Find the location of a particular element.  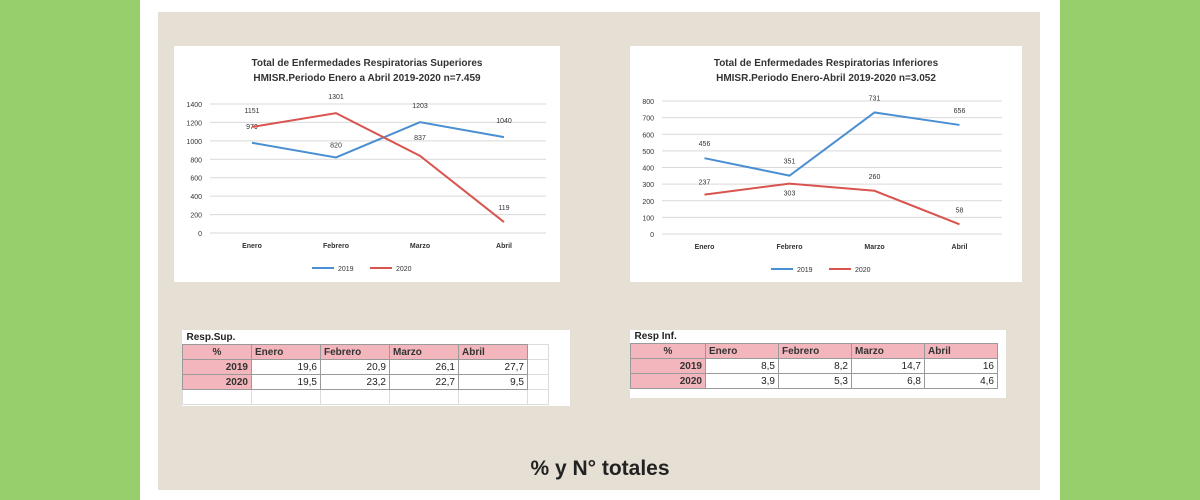

value-cell: 4,6 is located at coordinates (961, 381).